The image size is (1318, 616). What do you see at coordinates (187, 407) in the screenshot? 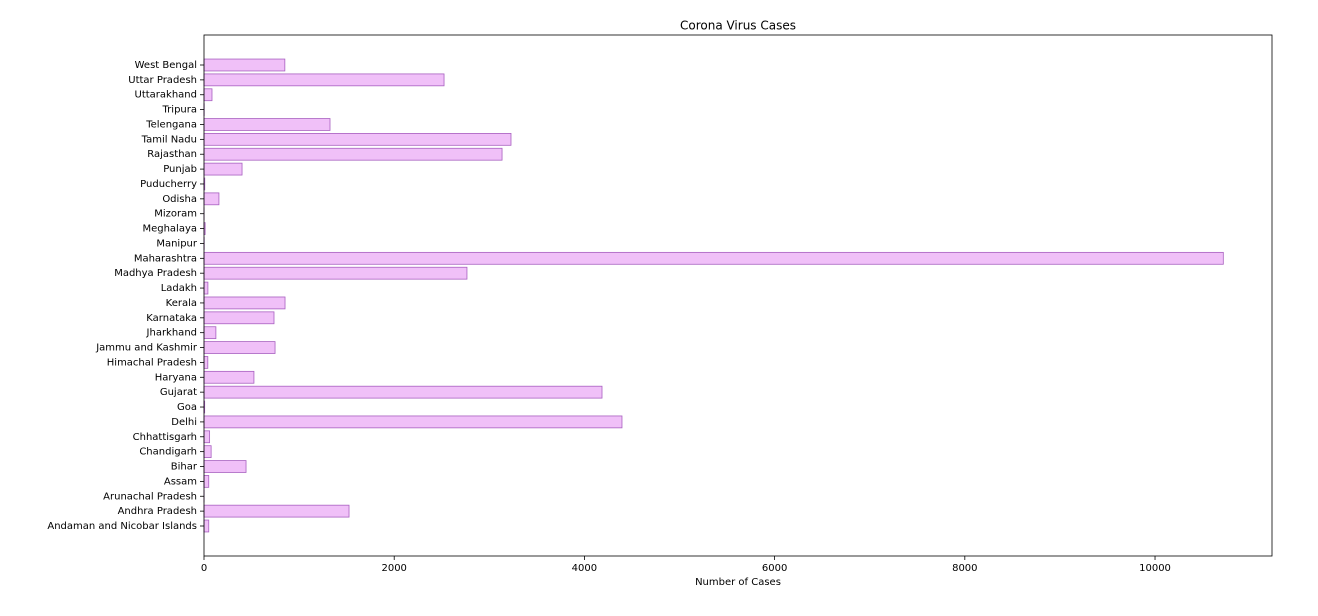
I see `y-tick-label: Goa` at bounding box center [187, 407].